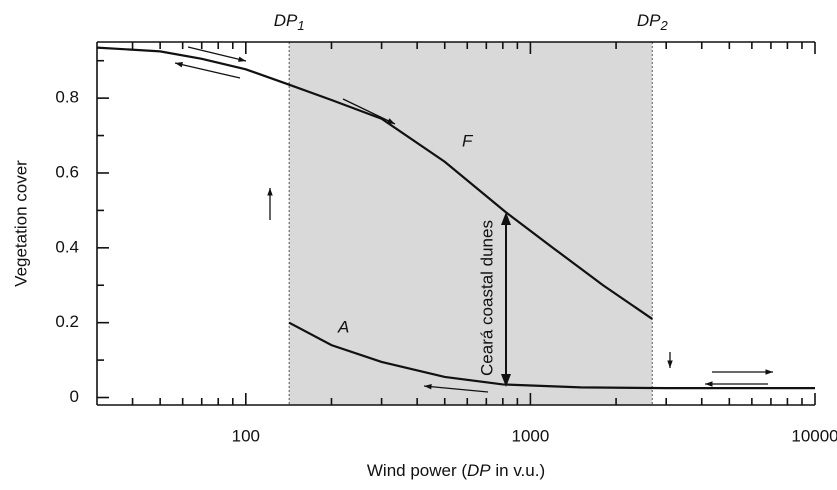  What do you see at coordinates (67, 246) in the screenshot?
I see `y-tick-label: 0.4` at bounding box center [67, 246].